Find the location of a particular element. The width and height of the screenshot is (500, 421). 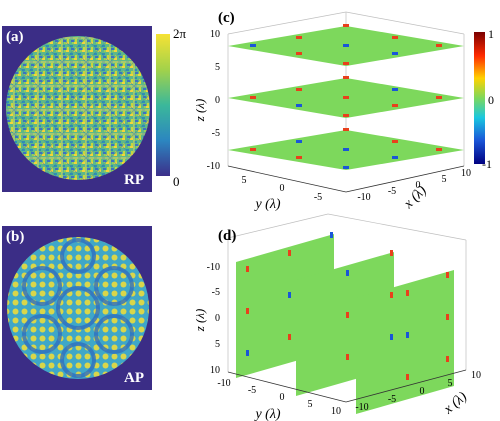

panel-c-x-axis-label: x (λ) is located at coordinates (415, 197).